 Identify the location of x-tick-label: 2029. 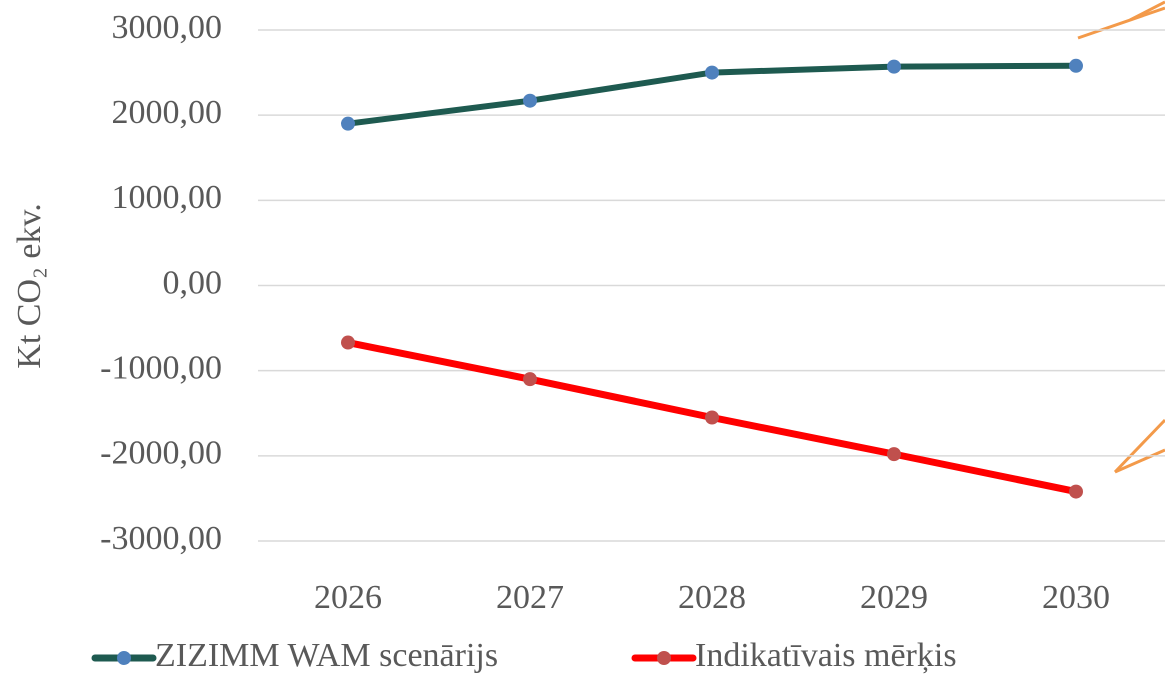
(894, 597).